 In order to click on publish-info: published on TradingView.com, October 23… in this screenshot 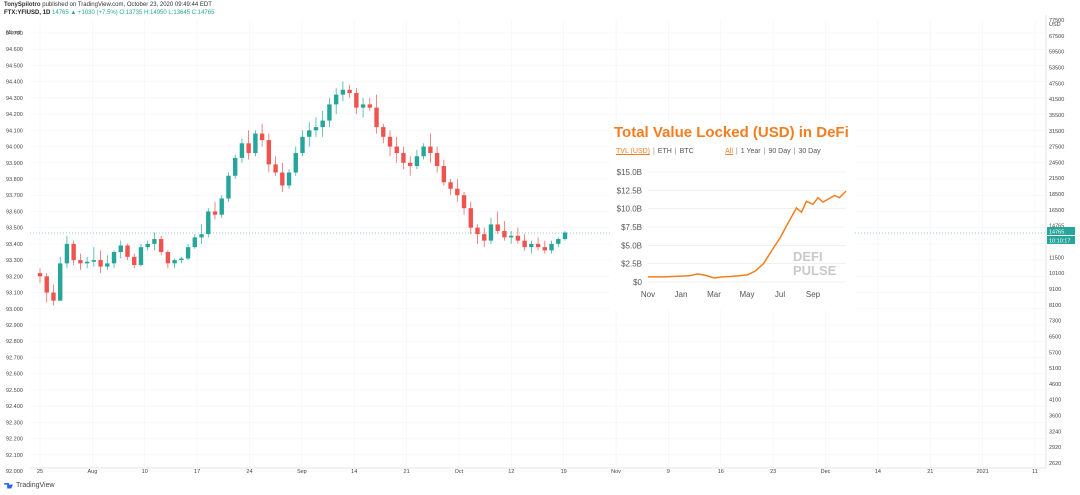, I will do `click(127, 5)`.